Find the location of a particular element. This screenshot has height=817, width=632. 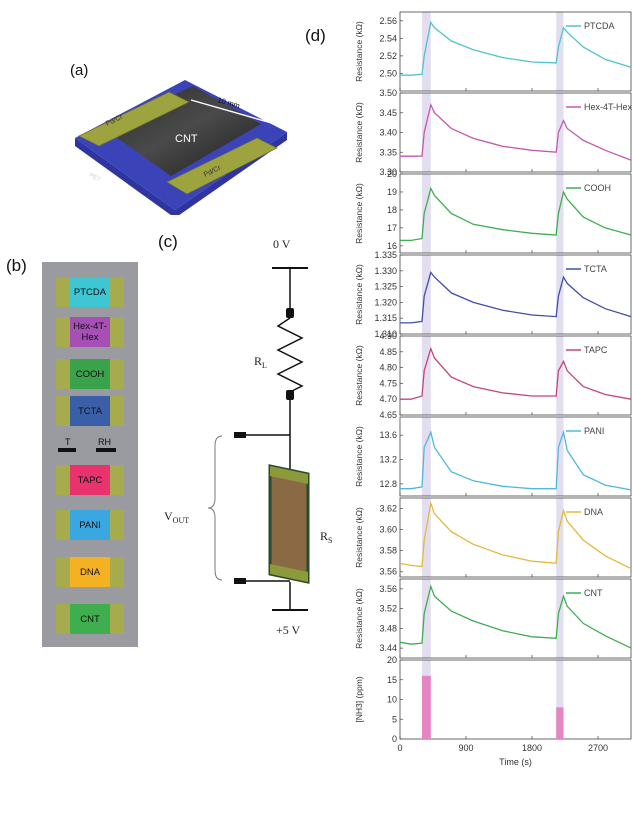

ytick-label-pani-1: 13.2 is located at coordinates (388, 460).